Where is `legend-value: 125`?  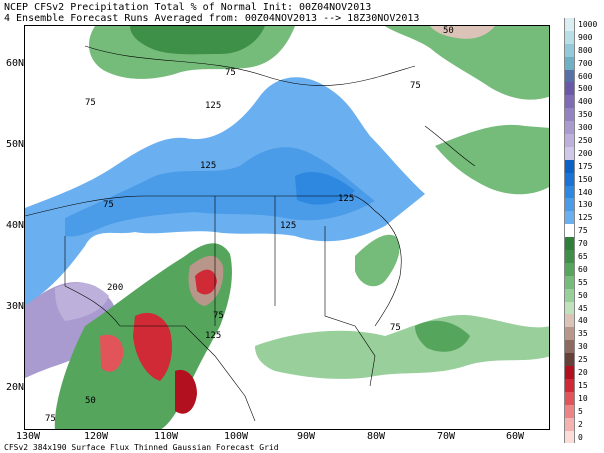 legend-value: 125 is located at coordinates (585, 218).